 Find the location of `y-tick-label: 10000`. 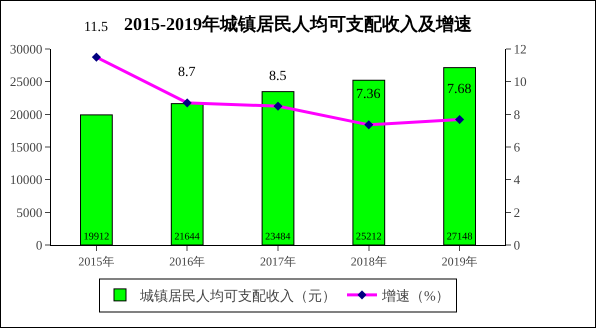

y-tick-label: 10000 is located at coordinates (26, 180).